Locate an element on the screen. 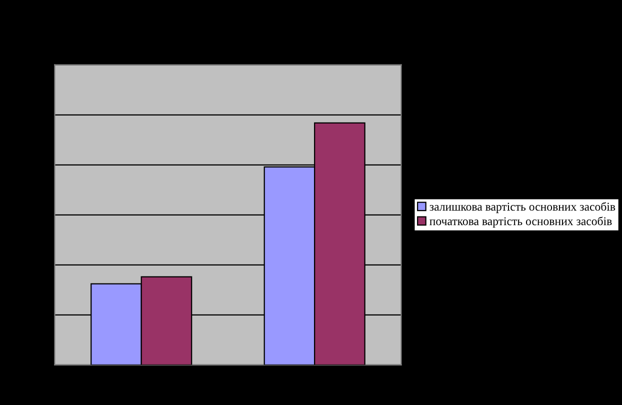  legend-label: початкова вартість основних засобів is located at coordinates (521, 222).